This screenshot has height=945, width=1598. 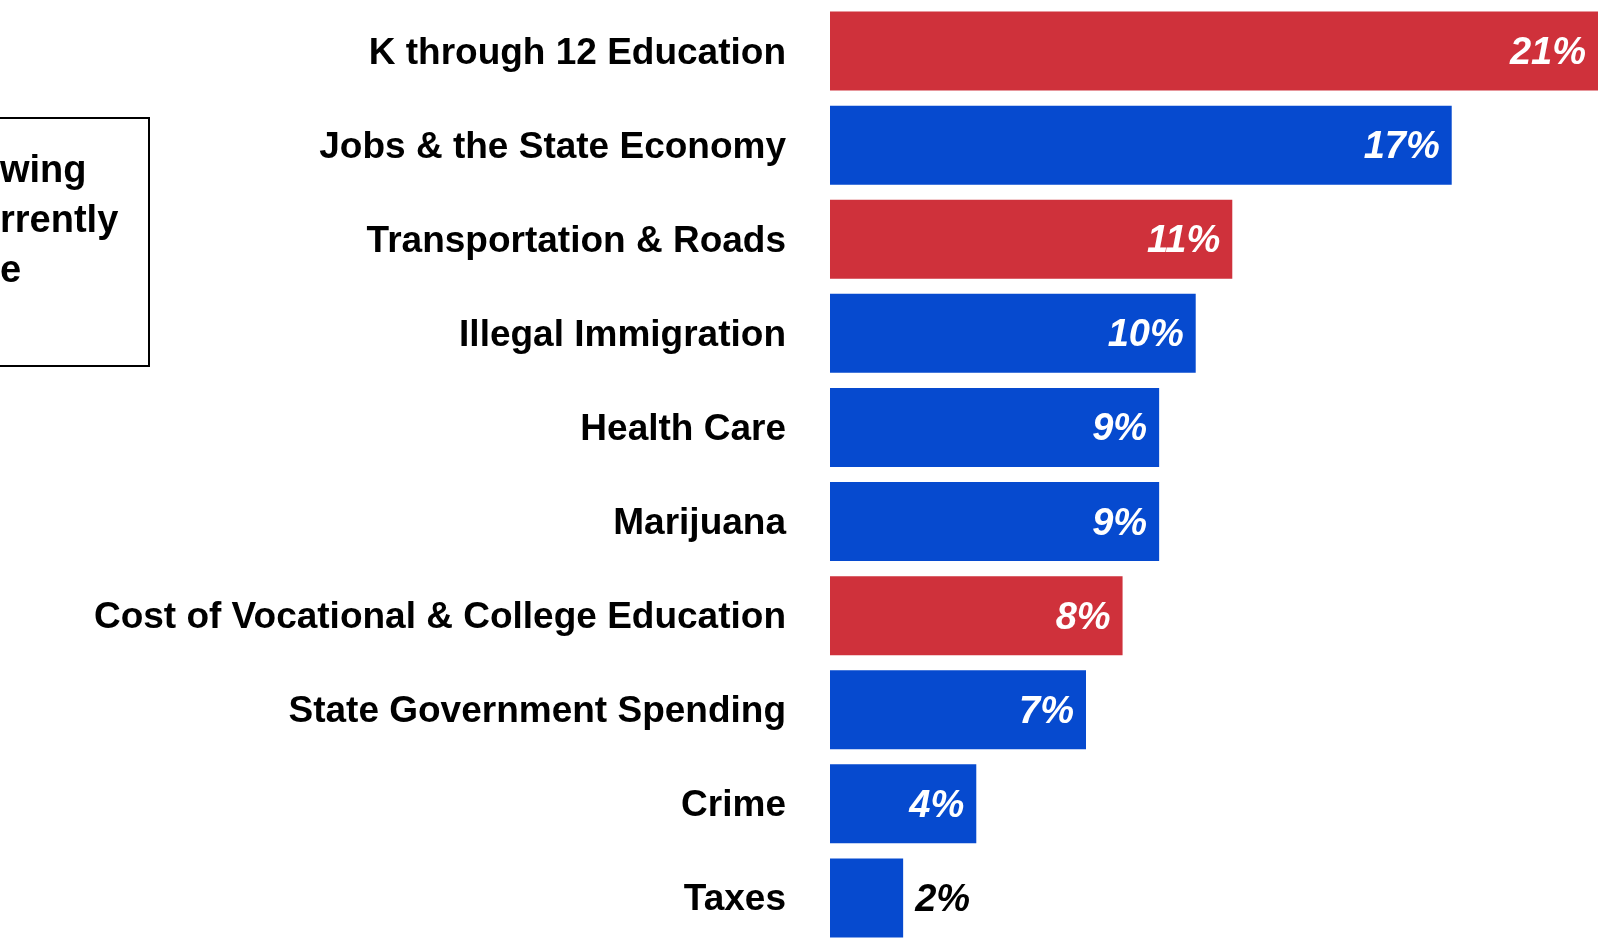 I want to click on y-tick-label: Transportation & Roads, so click(x=576, y=239).